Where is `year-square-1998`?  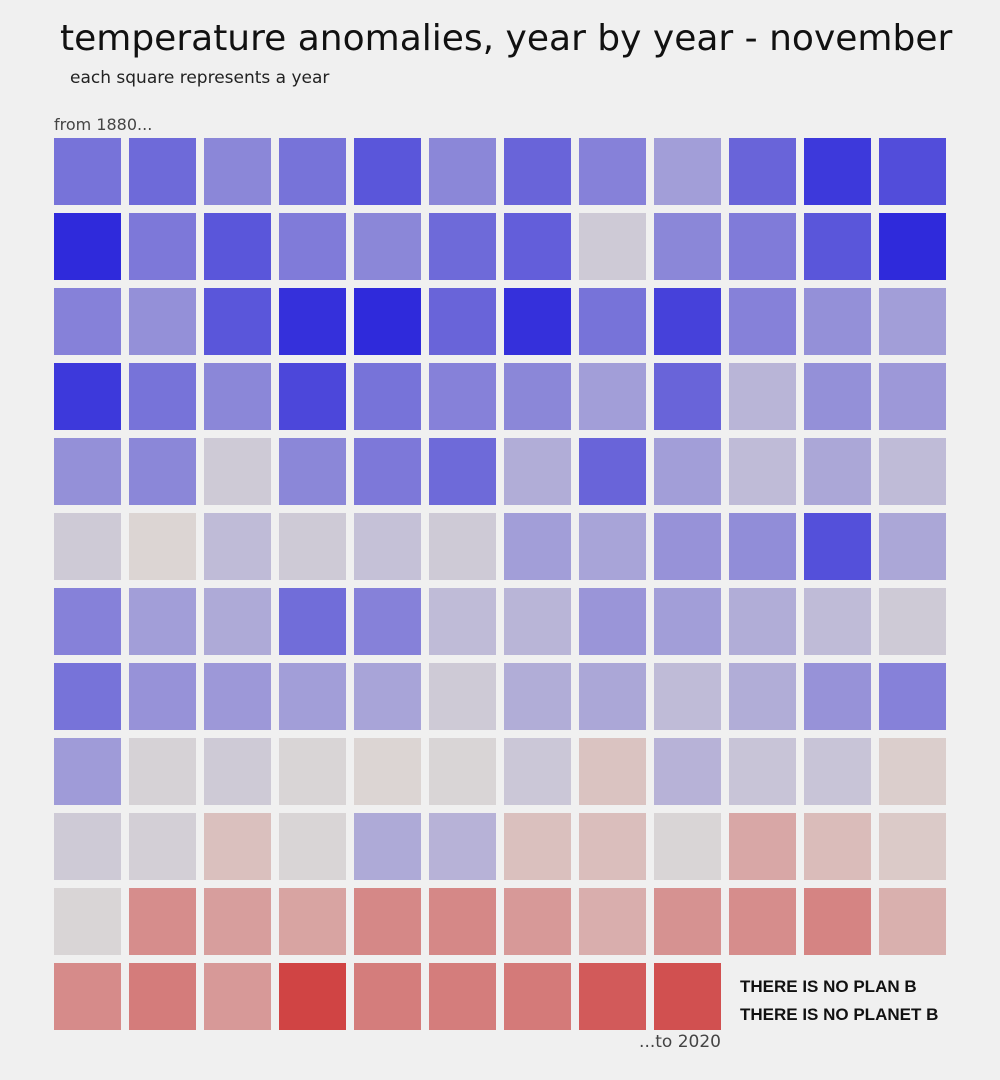
year-square-1998 is located at coordinates (837, 846).